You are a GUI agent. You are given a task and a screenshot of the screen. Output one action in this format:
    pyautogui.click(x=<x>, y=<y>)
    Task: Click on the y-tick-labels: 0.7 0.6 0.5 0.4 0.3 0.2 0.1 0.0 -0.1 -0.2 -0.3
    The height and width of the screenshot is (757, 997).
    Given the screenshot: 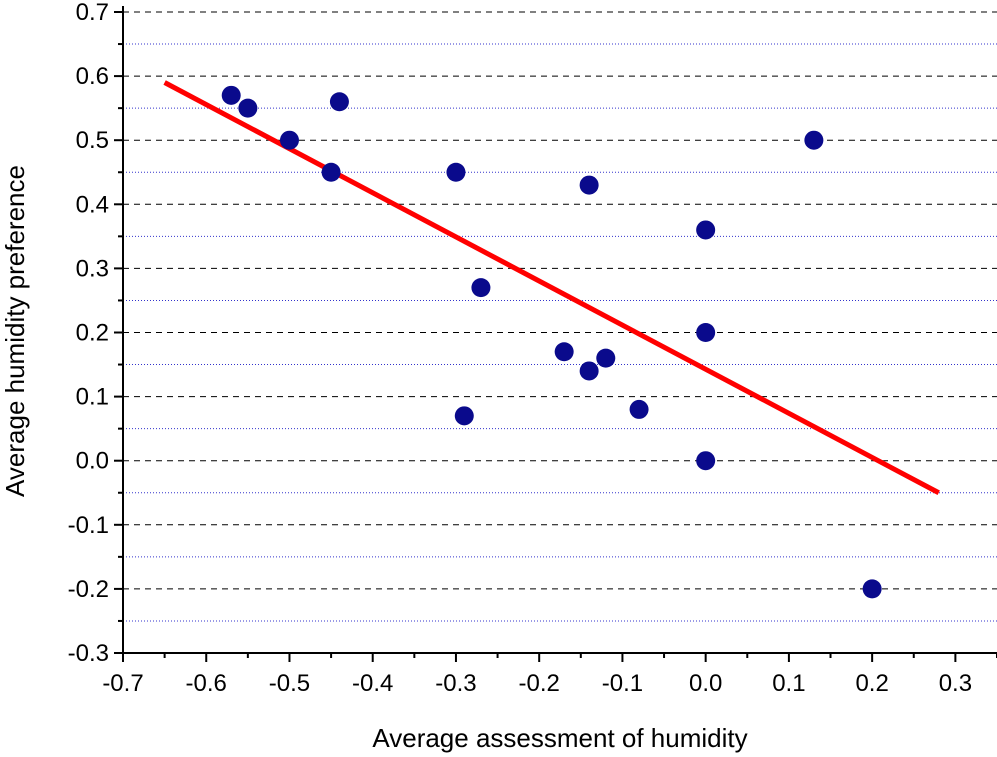 What is the action you would take?
    pyautogui.click(x=88, y=333)
    